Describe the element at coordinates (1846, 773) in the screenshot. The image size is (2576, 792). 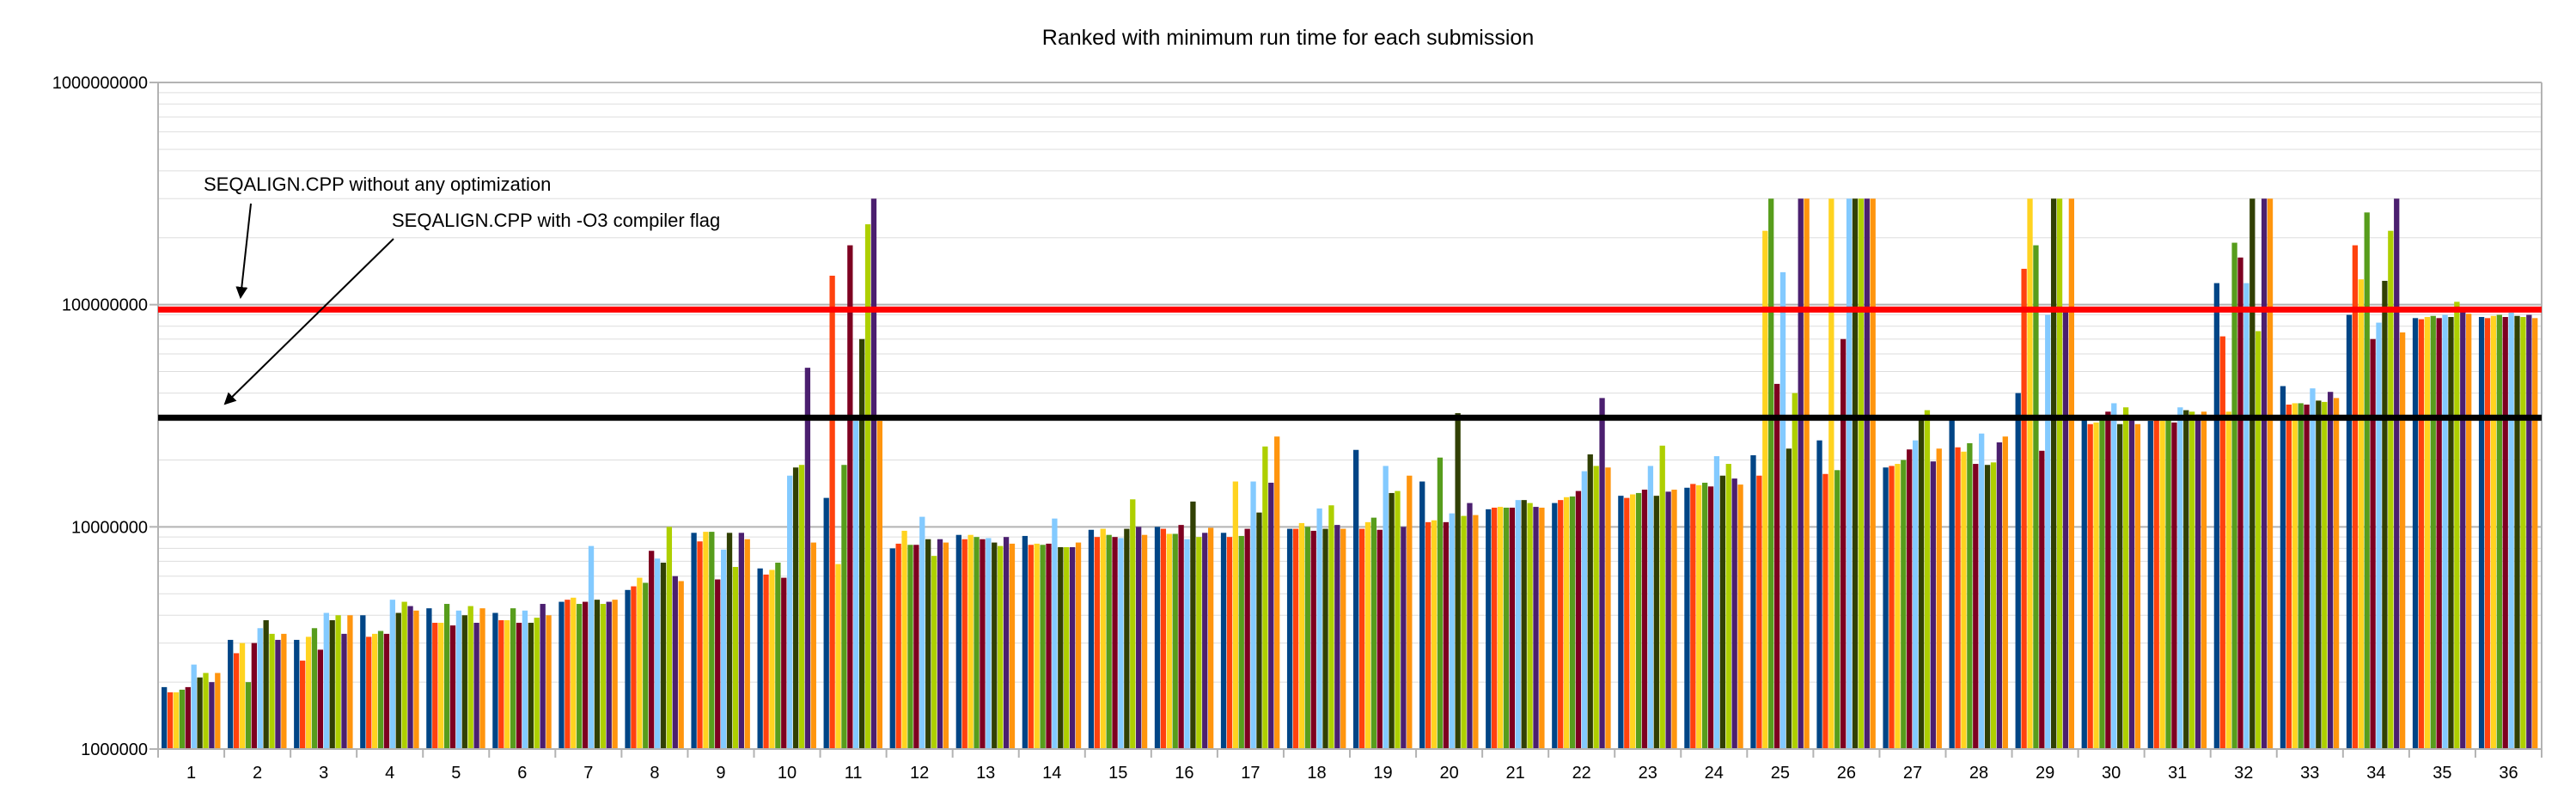
I see `x-tick-label: 26` at that location.